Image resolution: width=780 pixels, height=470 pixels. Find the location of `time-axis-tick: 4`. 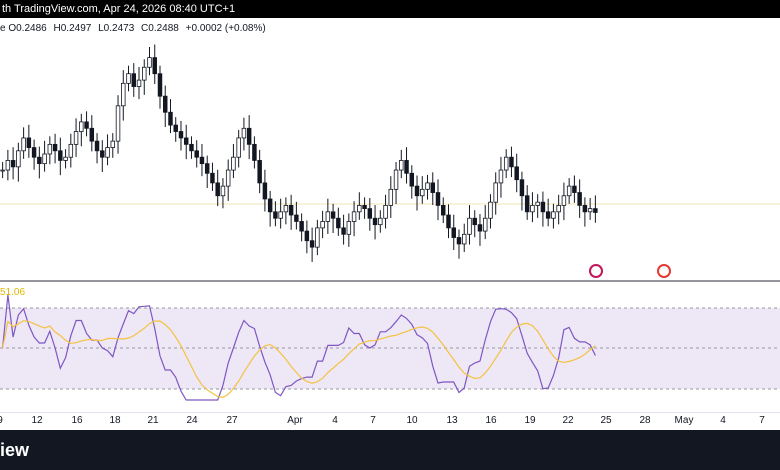

time-axis-tick: 4 is located at coordinates (335, 420).